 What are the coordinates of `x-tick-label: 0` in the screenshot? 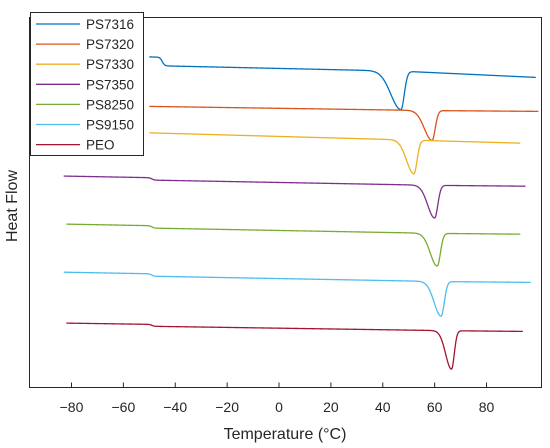 It's located at (279, 407).